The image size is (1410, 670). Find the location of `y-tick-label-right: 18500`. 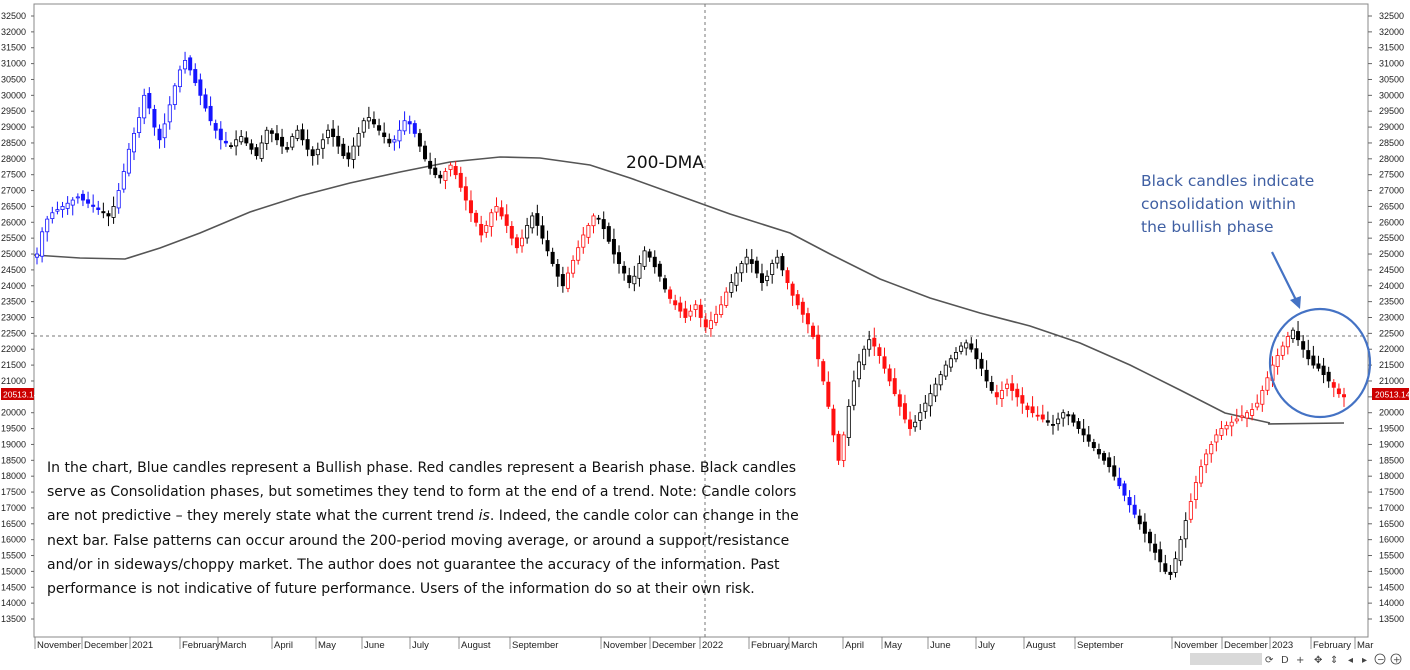

y-tick-label-right: 18500 is located at coordinates (1391, 460).